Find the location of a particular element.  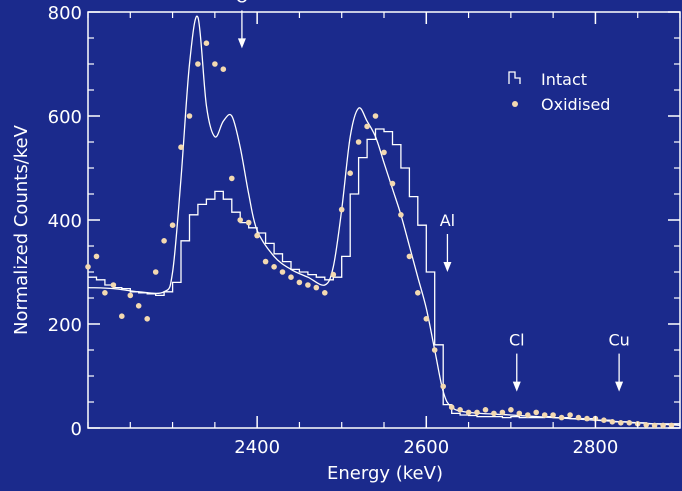

y-tick-label-1: 200 is located at coordinates (65, 325).